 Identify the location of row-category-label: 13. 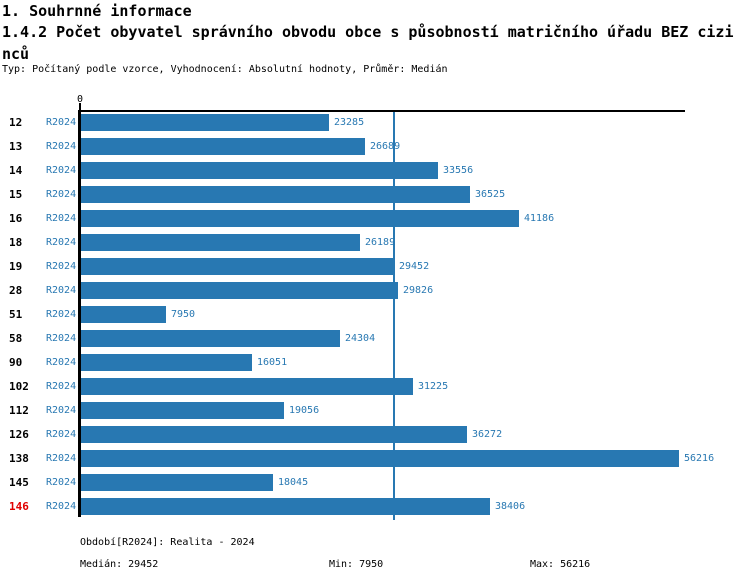
(16, 146).